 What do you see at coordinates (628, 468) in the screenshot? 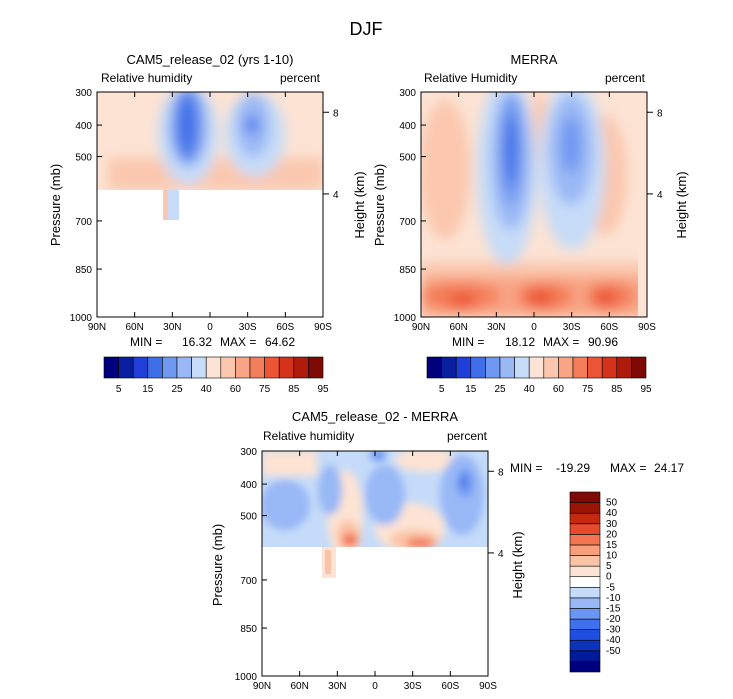
I see `panel-diff-max-label: MAX =` at bounding box center [628, 468].